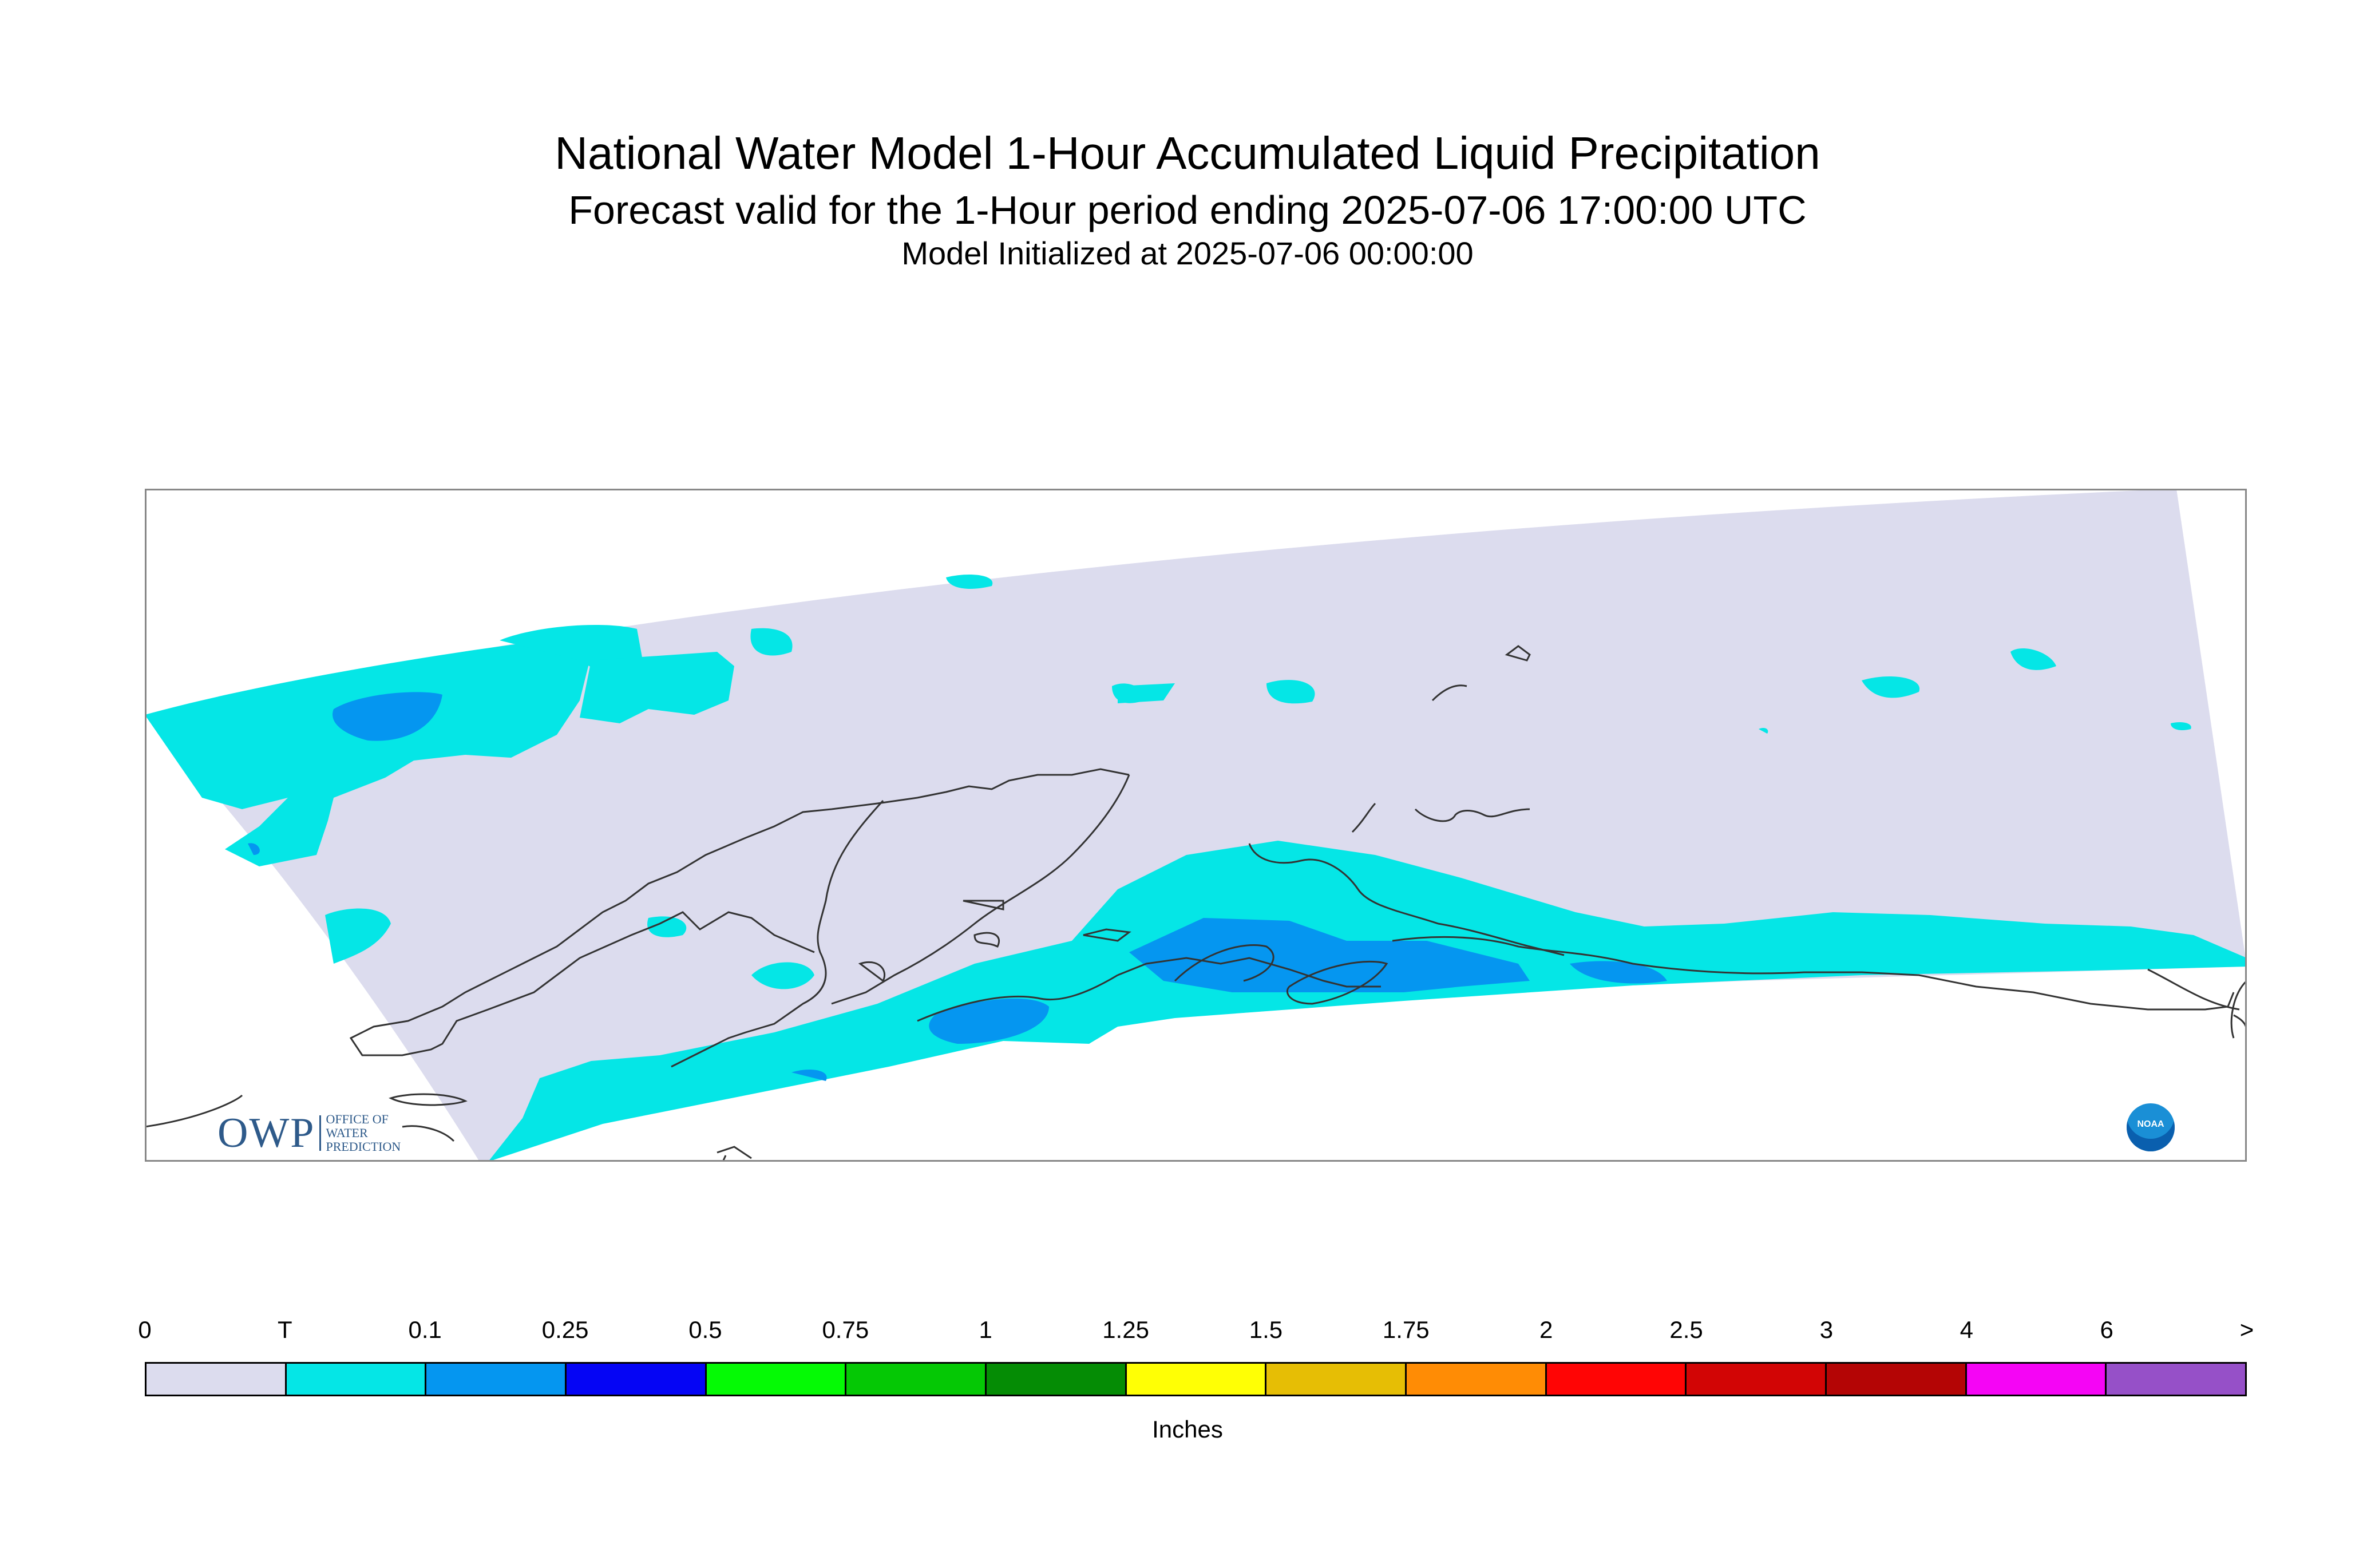 The width and height of the screenshot is (2375, 1568). Describe the element at coordinates (1125, 1329) in the screenshot. I see `colorbar-tick-label: 1.25` at that location.